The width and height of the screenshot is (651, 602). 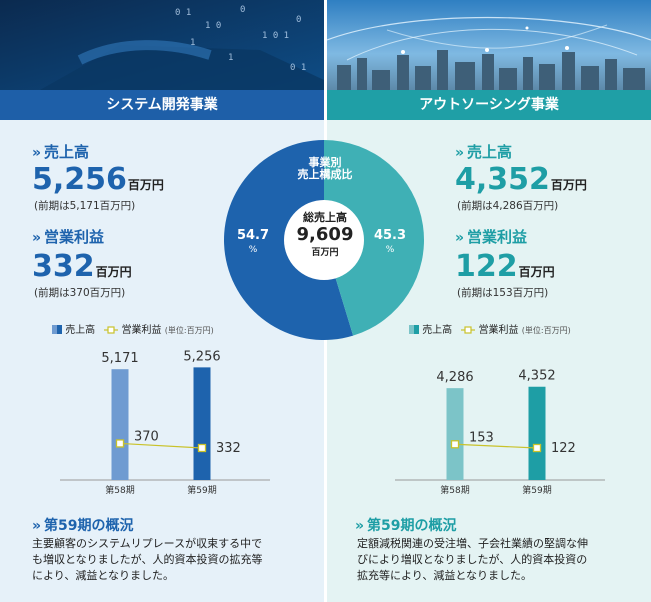 I want to click on right-sales-prev: (前期は4,286百万円), so click(x=508, y=206).